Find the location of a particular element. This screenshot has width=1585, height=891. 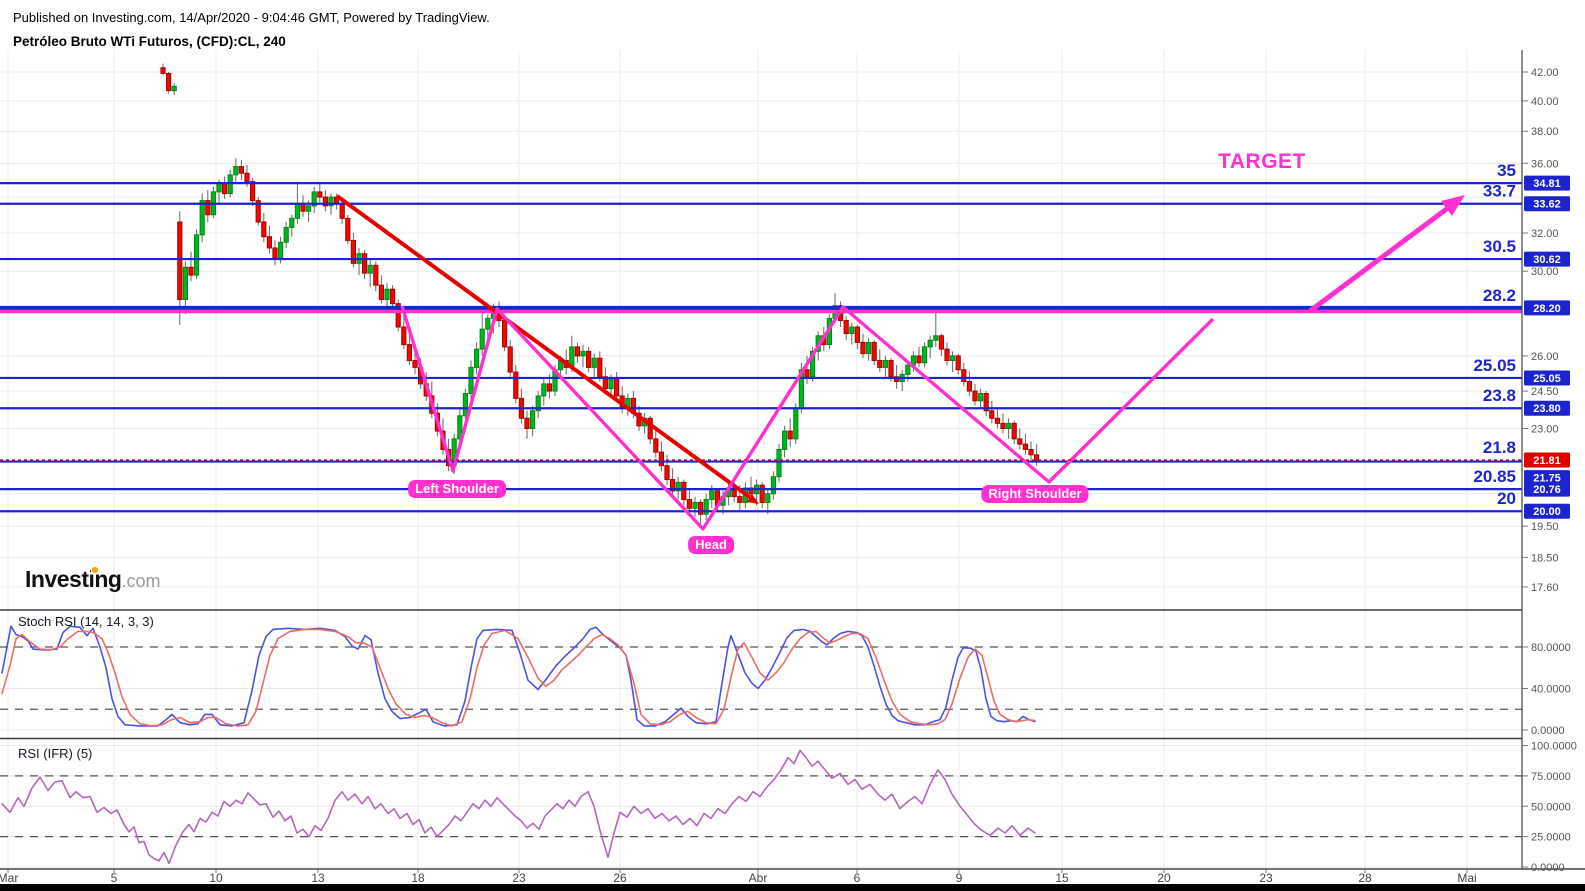

stoch-d-line is located at coordinates (518, 677).